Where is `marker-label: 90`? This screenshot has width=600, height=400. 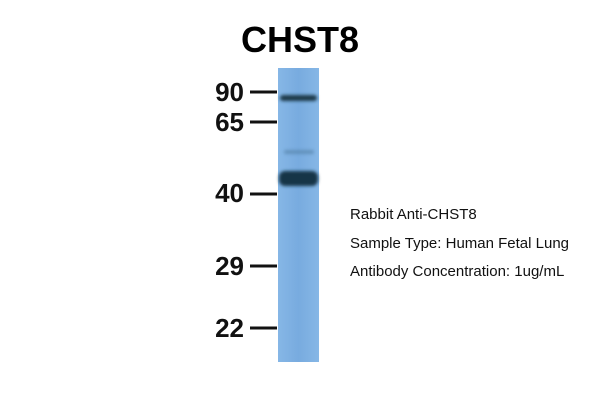 marker-label: 90 is located at coordinates (229, 92).